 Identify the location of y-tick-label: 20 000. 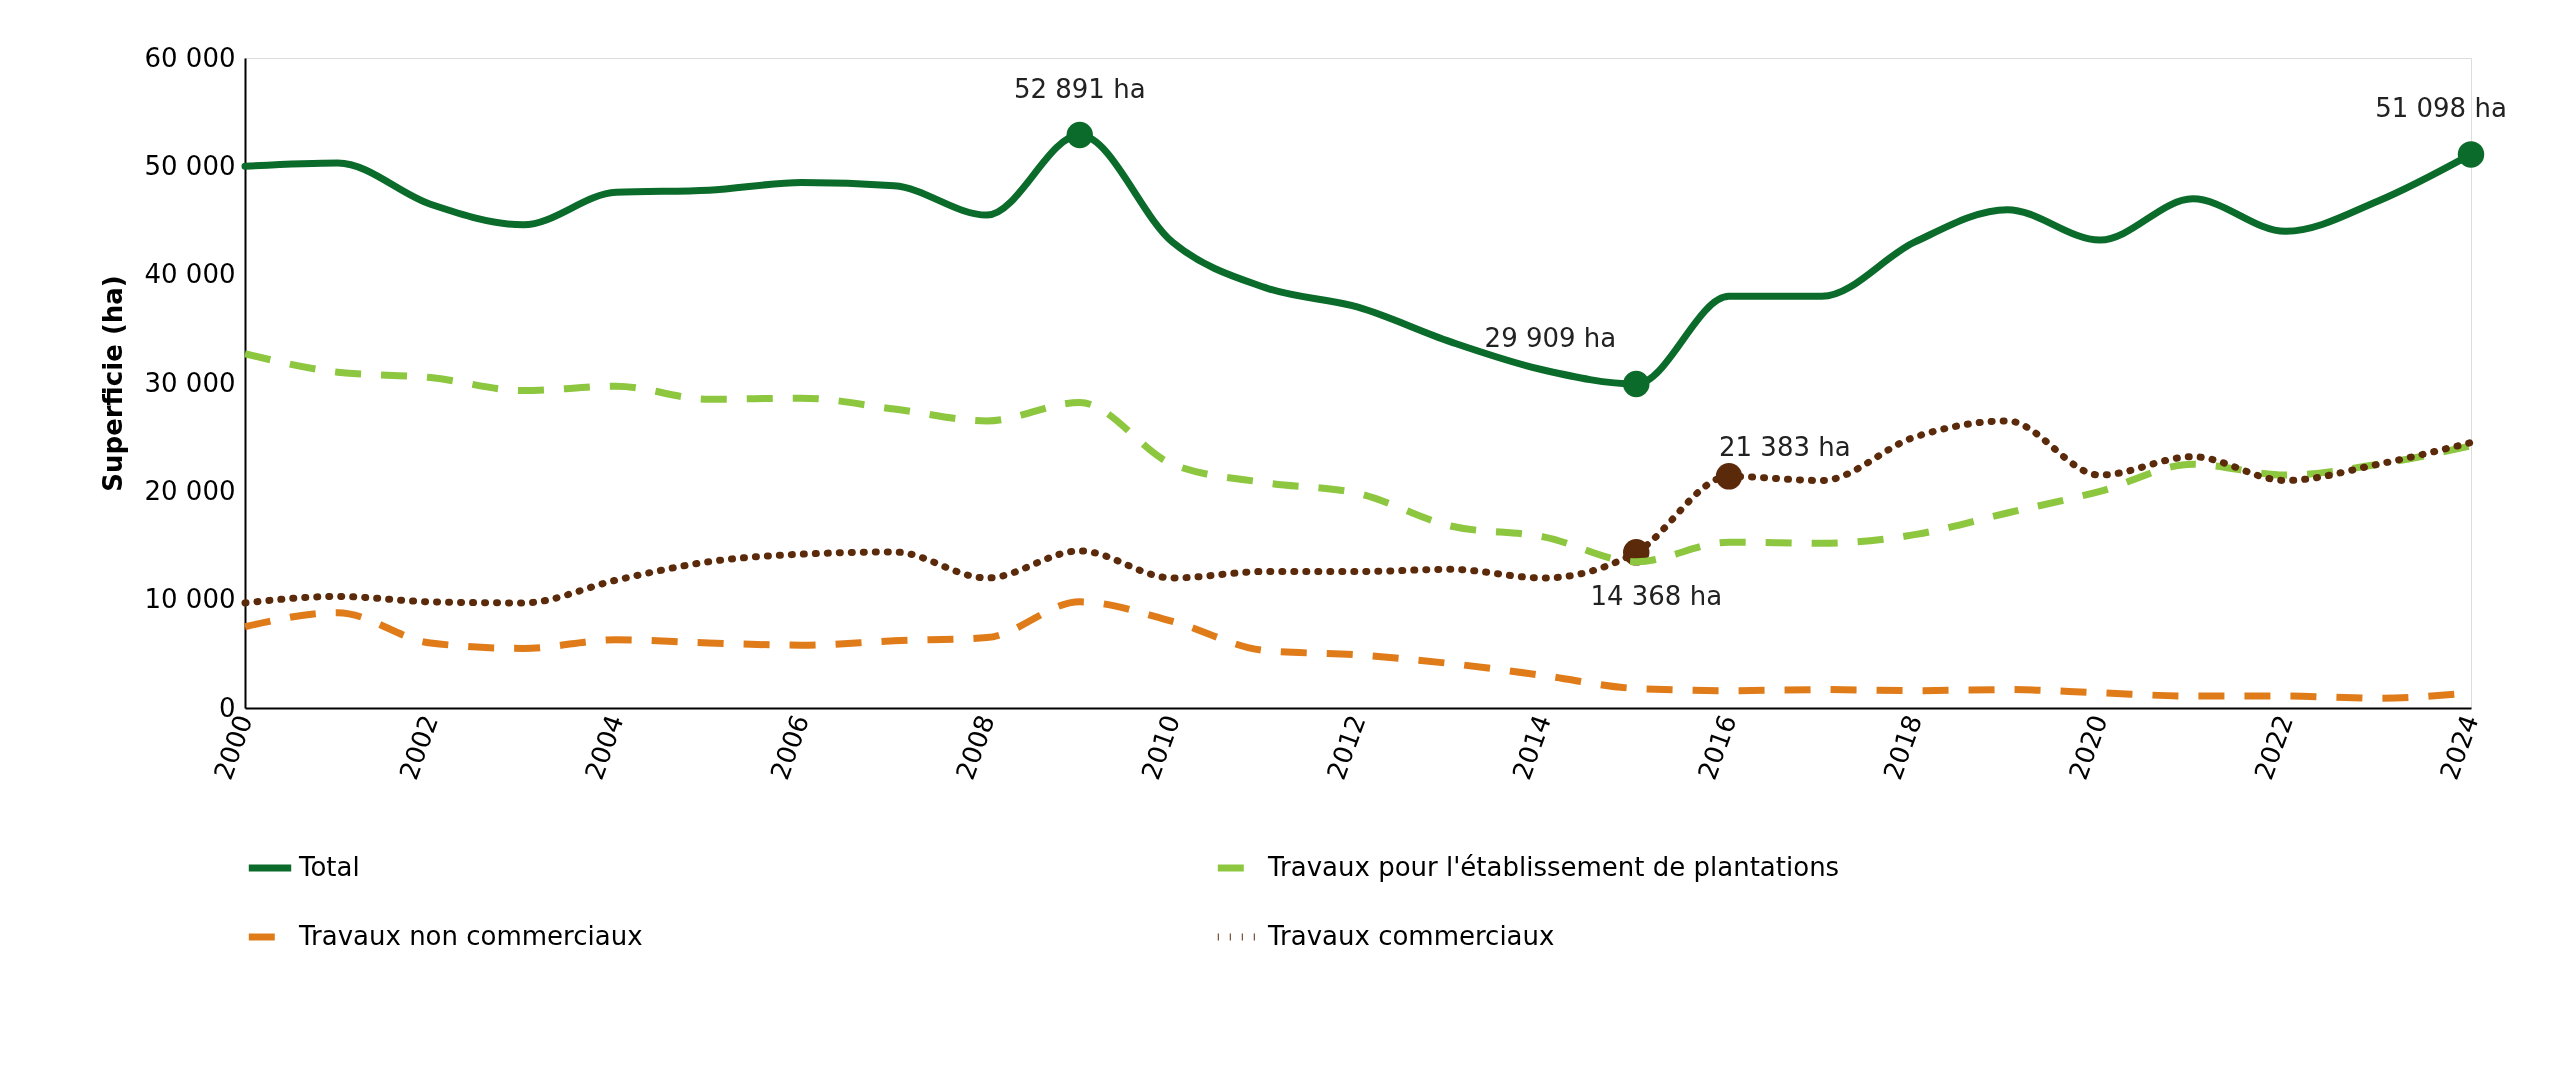
(190, 490).